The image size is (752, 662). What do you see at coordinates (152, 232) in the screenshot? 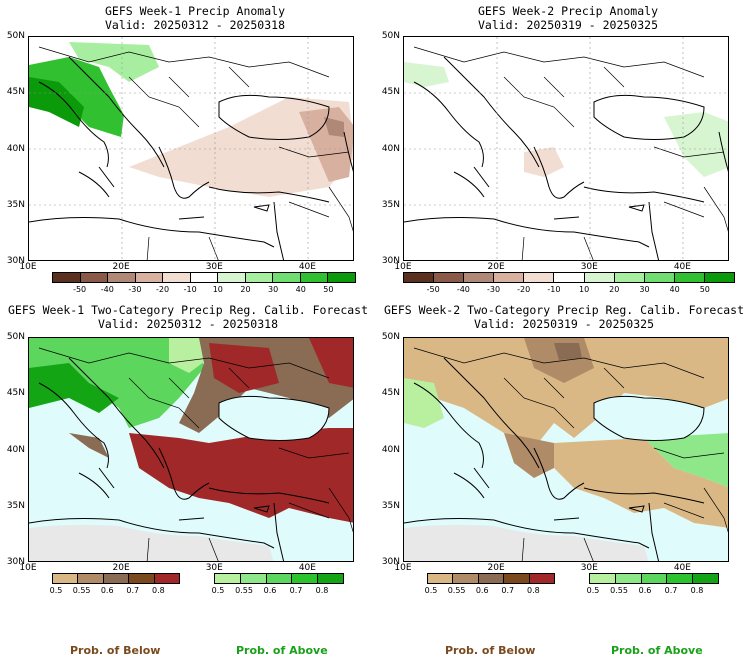
I see `coast-africa` at bounding box center [152, 232].